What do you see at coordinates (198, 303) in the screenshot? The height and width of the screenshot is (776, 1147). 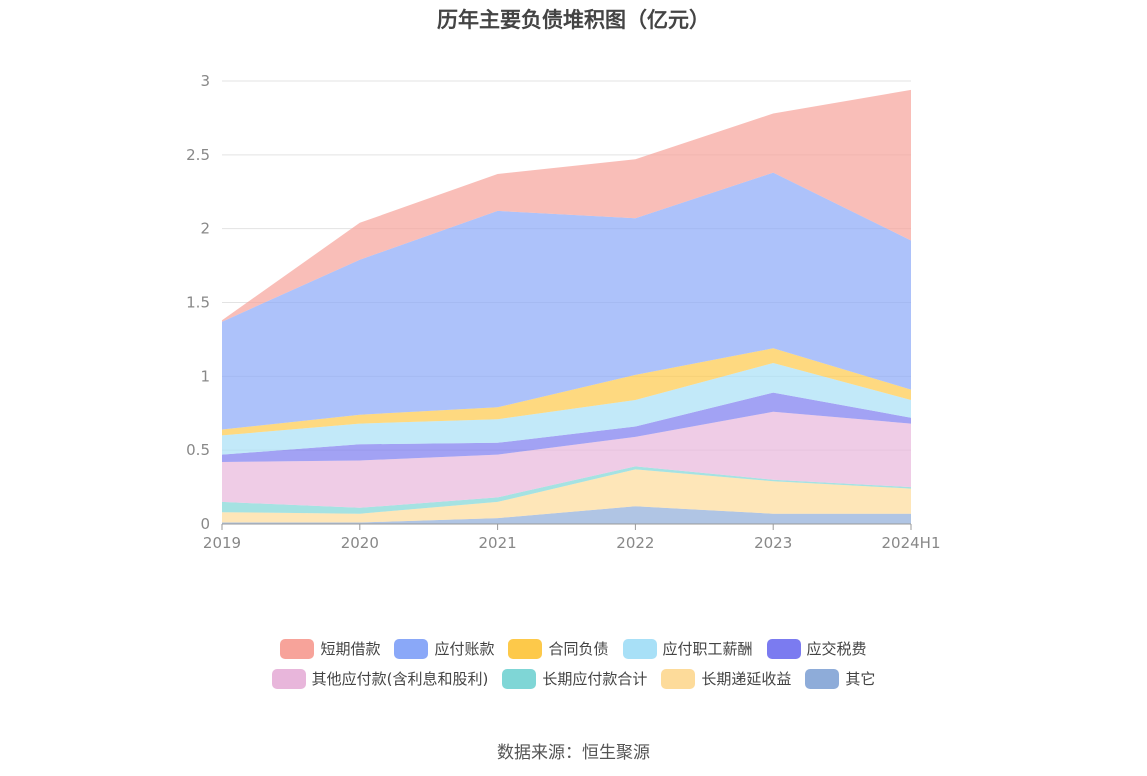 I see `y-tick-label: 1.5` at bounding box center [198, 303].